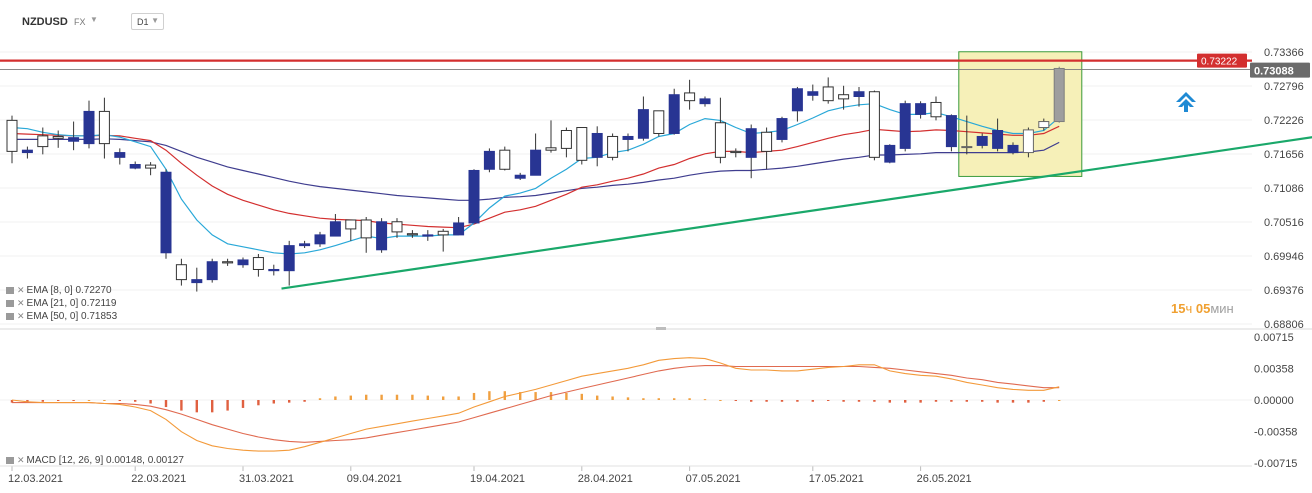 Image resolution: width=1312 pixels, height=493 pixels. I want to click on top-bar: NZDUSD FX ▼ D1 ▼, so click(656, 18).